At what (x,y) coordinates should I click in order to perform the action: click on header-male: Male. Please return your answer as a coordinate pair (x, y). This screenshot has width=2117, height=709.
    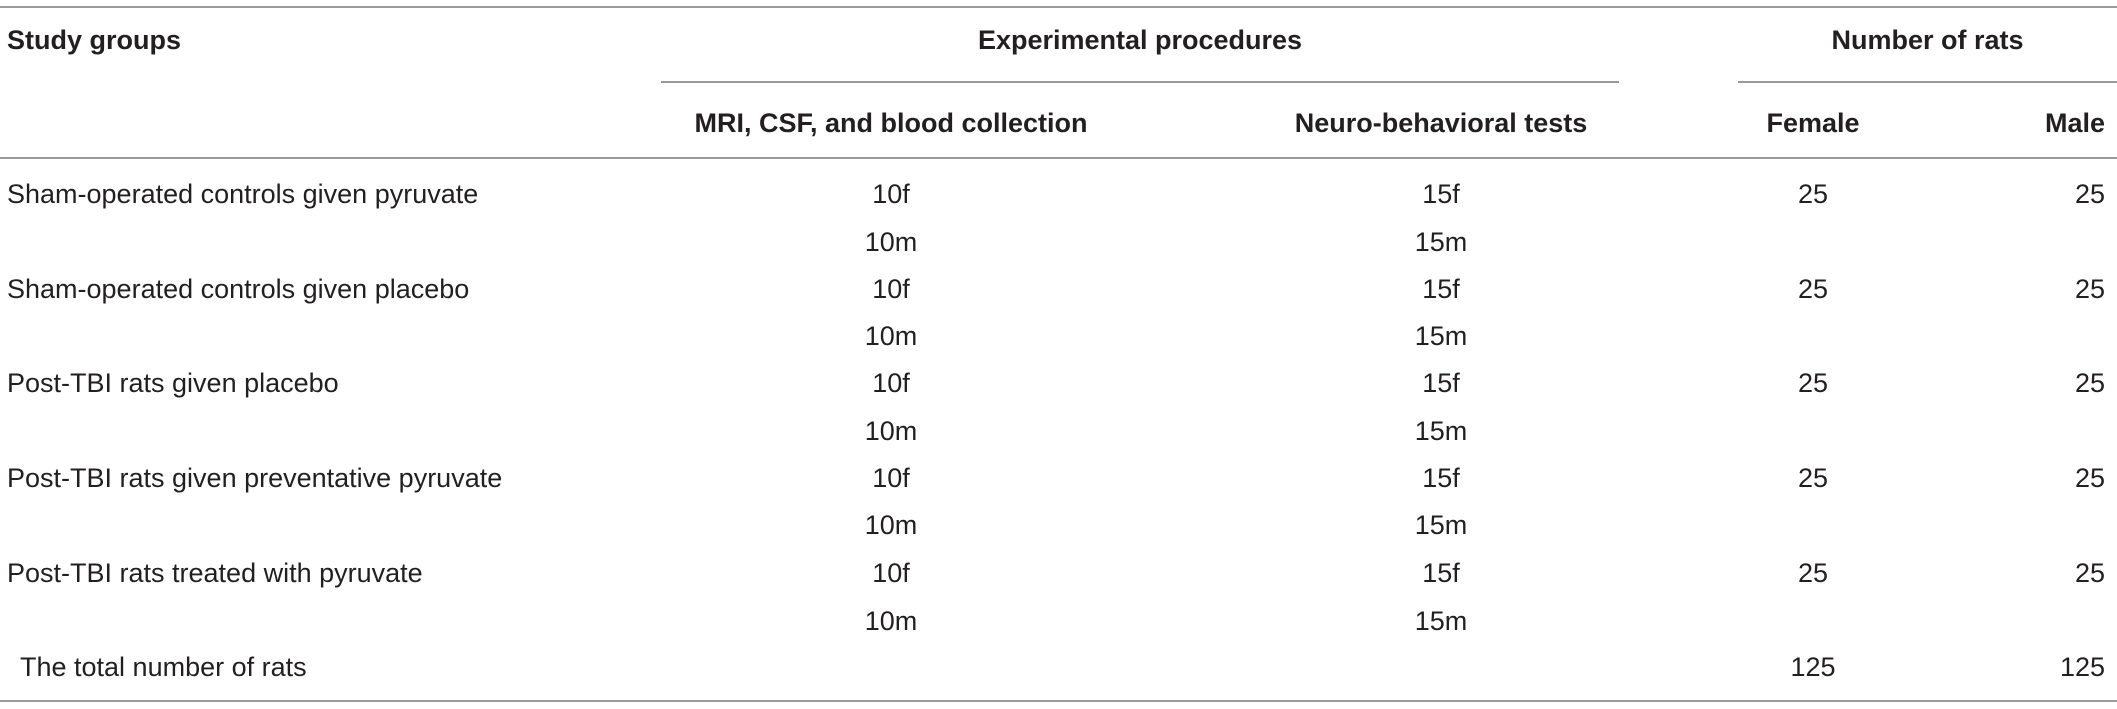
    Looking at the image, I should click on (2074, 123).